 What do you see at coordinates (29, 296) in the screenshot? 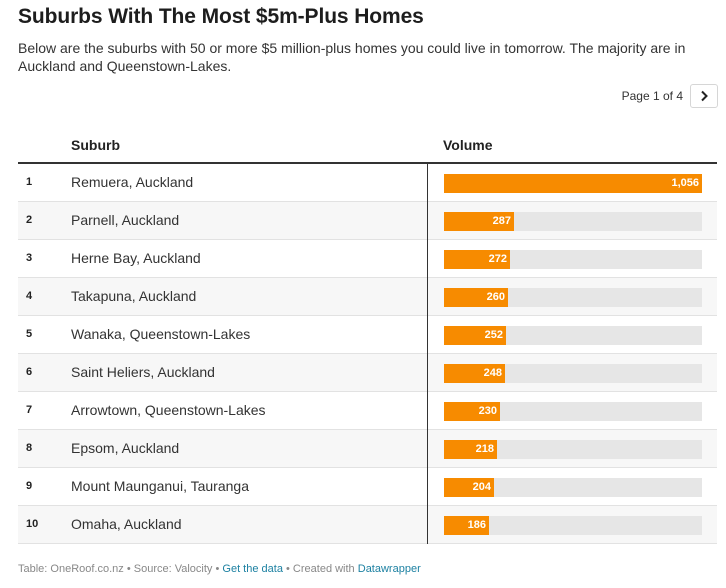
I see `row-rank: 4` at bounding box center [29, 296].